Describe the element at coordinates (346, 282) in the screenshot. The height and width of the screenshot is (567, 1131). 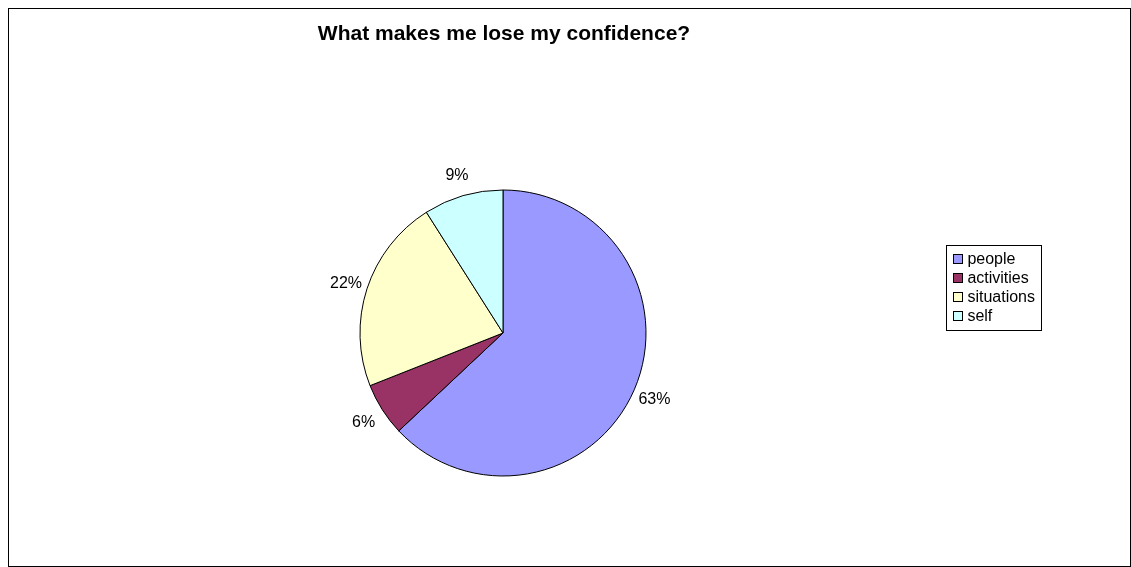
I see `data-label: 22%` at that location.